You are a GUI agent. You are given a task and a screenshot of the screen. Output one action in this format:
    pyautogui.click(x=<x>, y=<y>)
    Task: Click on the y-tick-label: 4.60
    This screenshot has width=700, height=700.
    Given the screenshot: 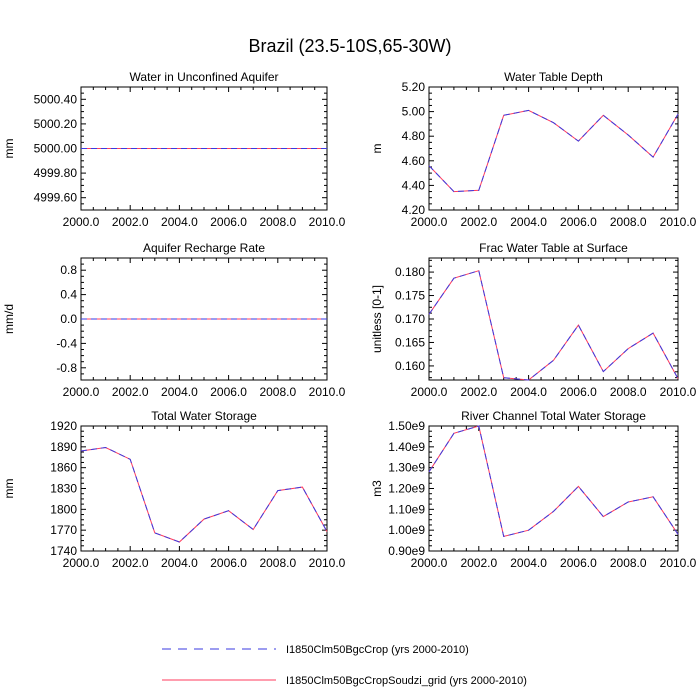 What is the action you would take?
    pyautogui.click(x=414, y=161)
    